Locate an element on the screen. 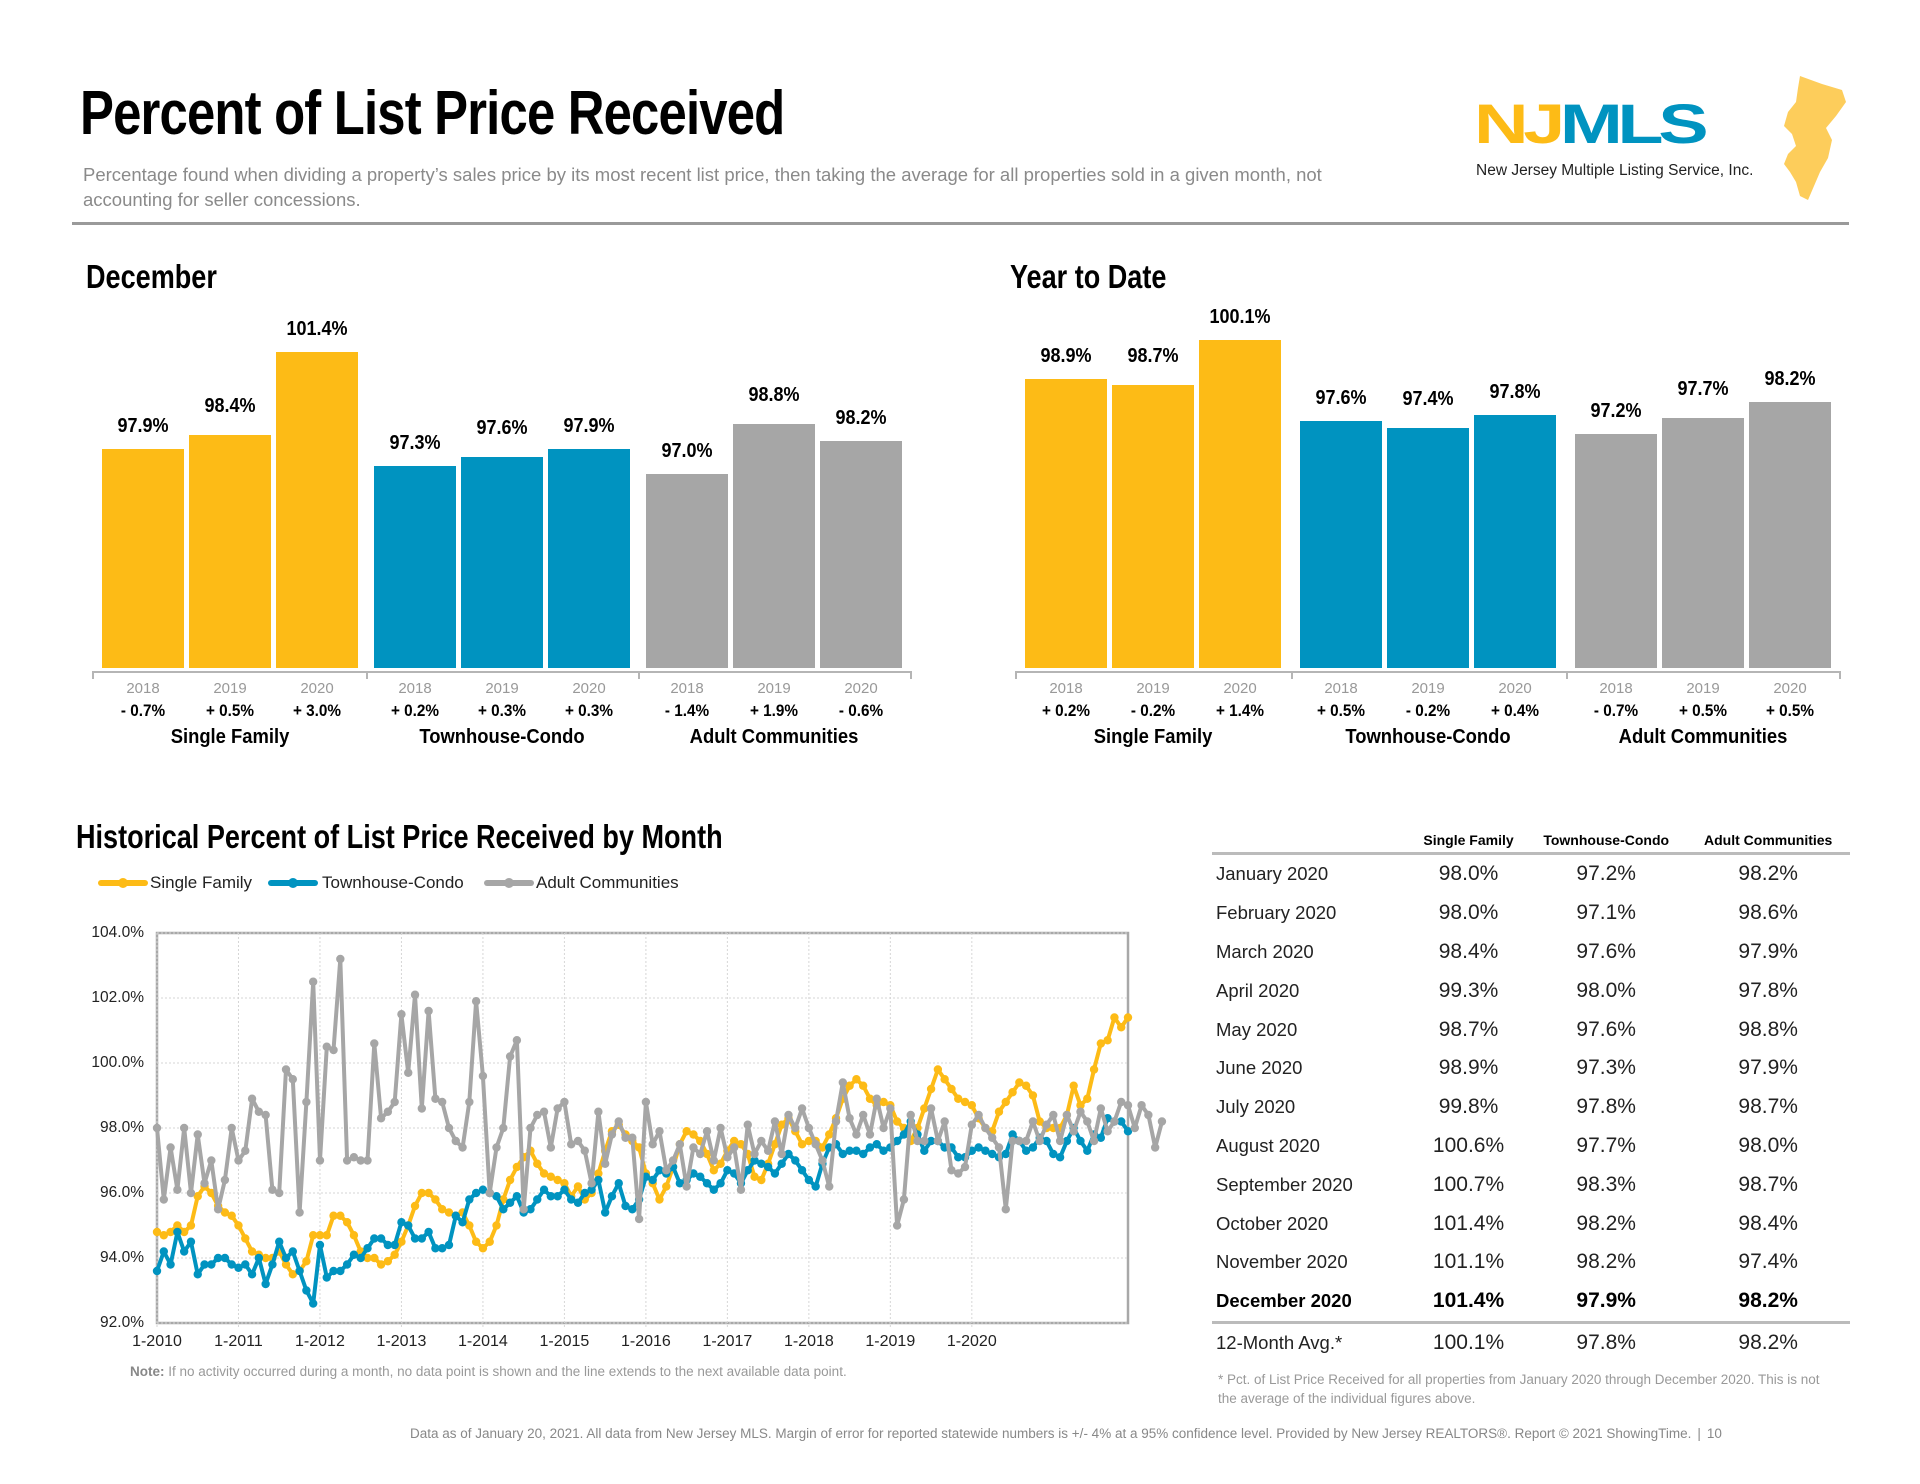 The width and height of the screenshot is (1920, 1484). table-cell-month: November 2020 is located at coordinates (1282, 1262).